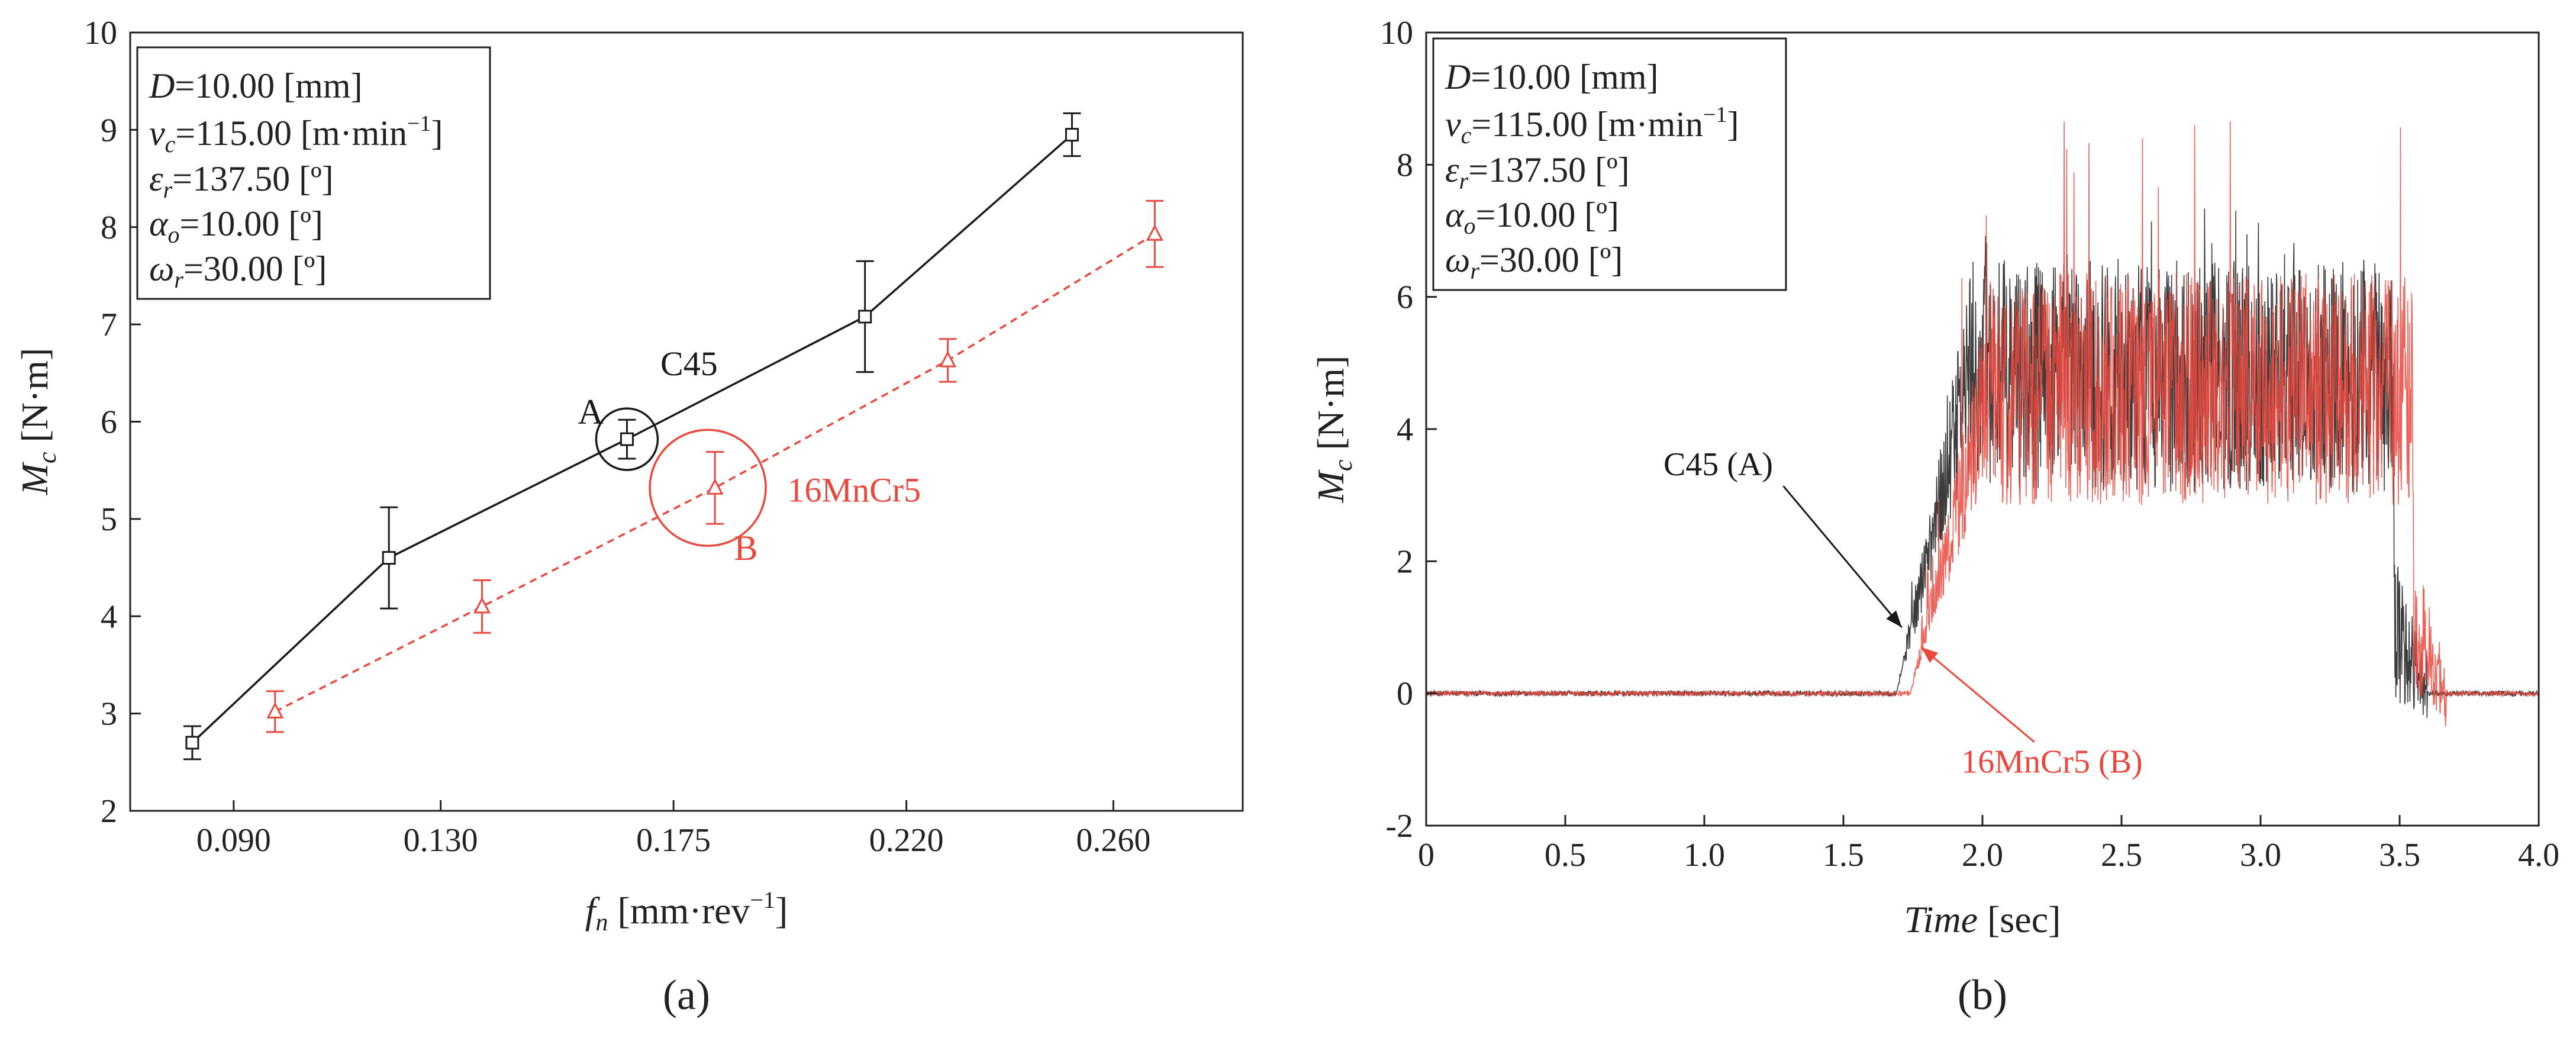  I want to click on panel-label-b: (b), so click(1982, 995).